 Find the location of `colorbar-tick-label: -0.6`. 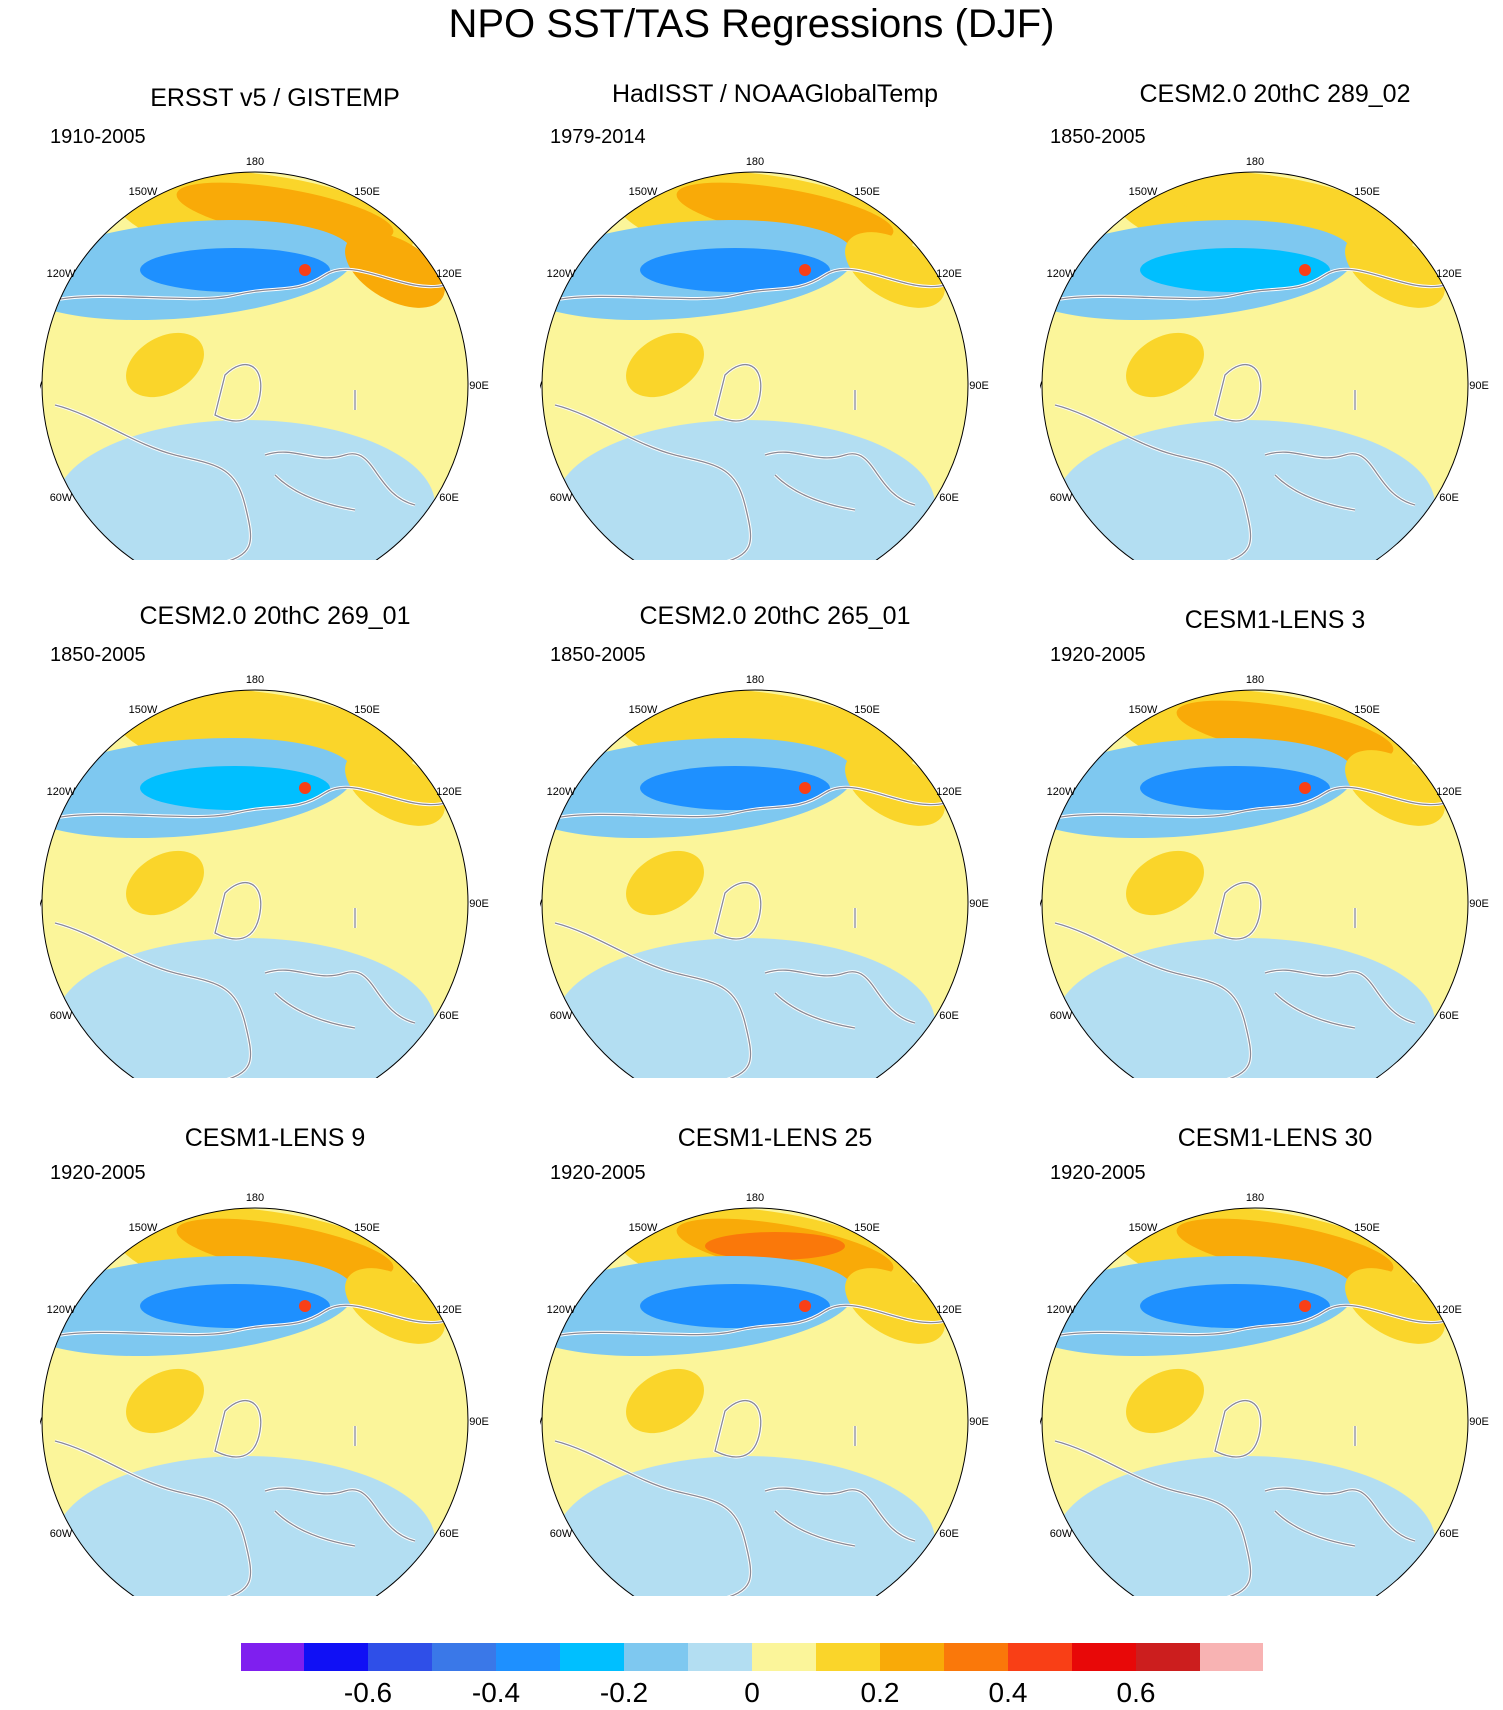

colorbar-tick-label: -0.6 is located at coordinates (368, 1692).